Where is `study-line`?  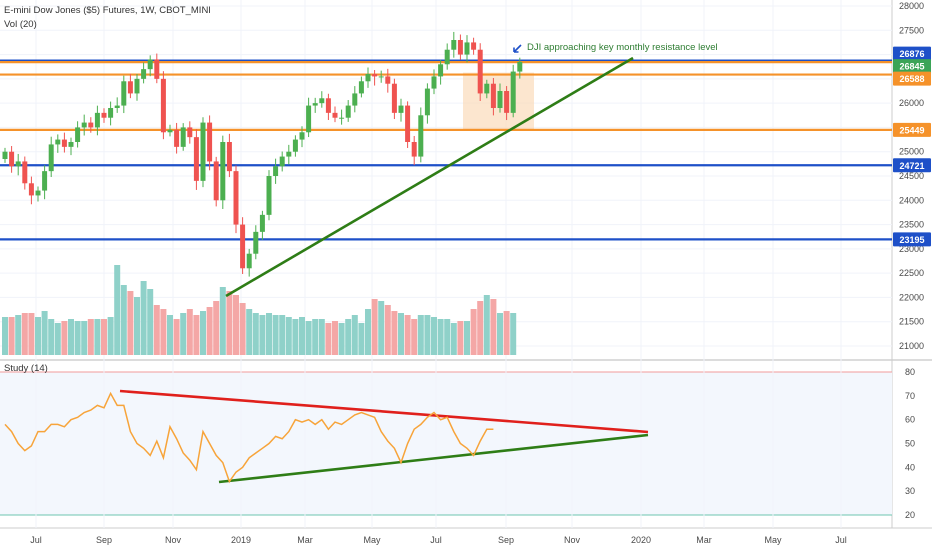 study-line is located at coordinates (249, 437).